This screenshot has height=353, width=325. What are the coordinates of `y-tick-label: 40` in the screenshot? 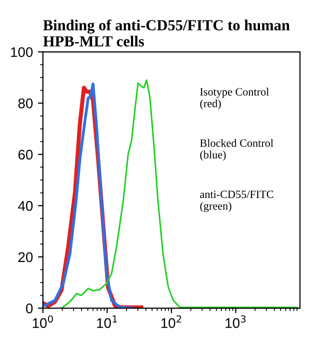 It's located at (25, 205).